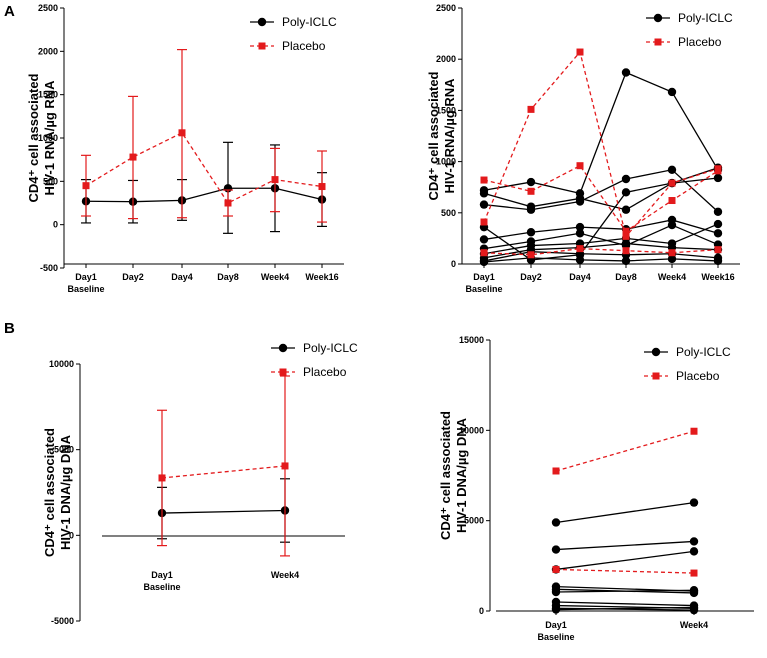  Describe the element at coordinates (182, 277) in the screenshot. I see `chart1-x-tick-label: Day4` at that location.